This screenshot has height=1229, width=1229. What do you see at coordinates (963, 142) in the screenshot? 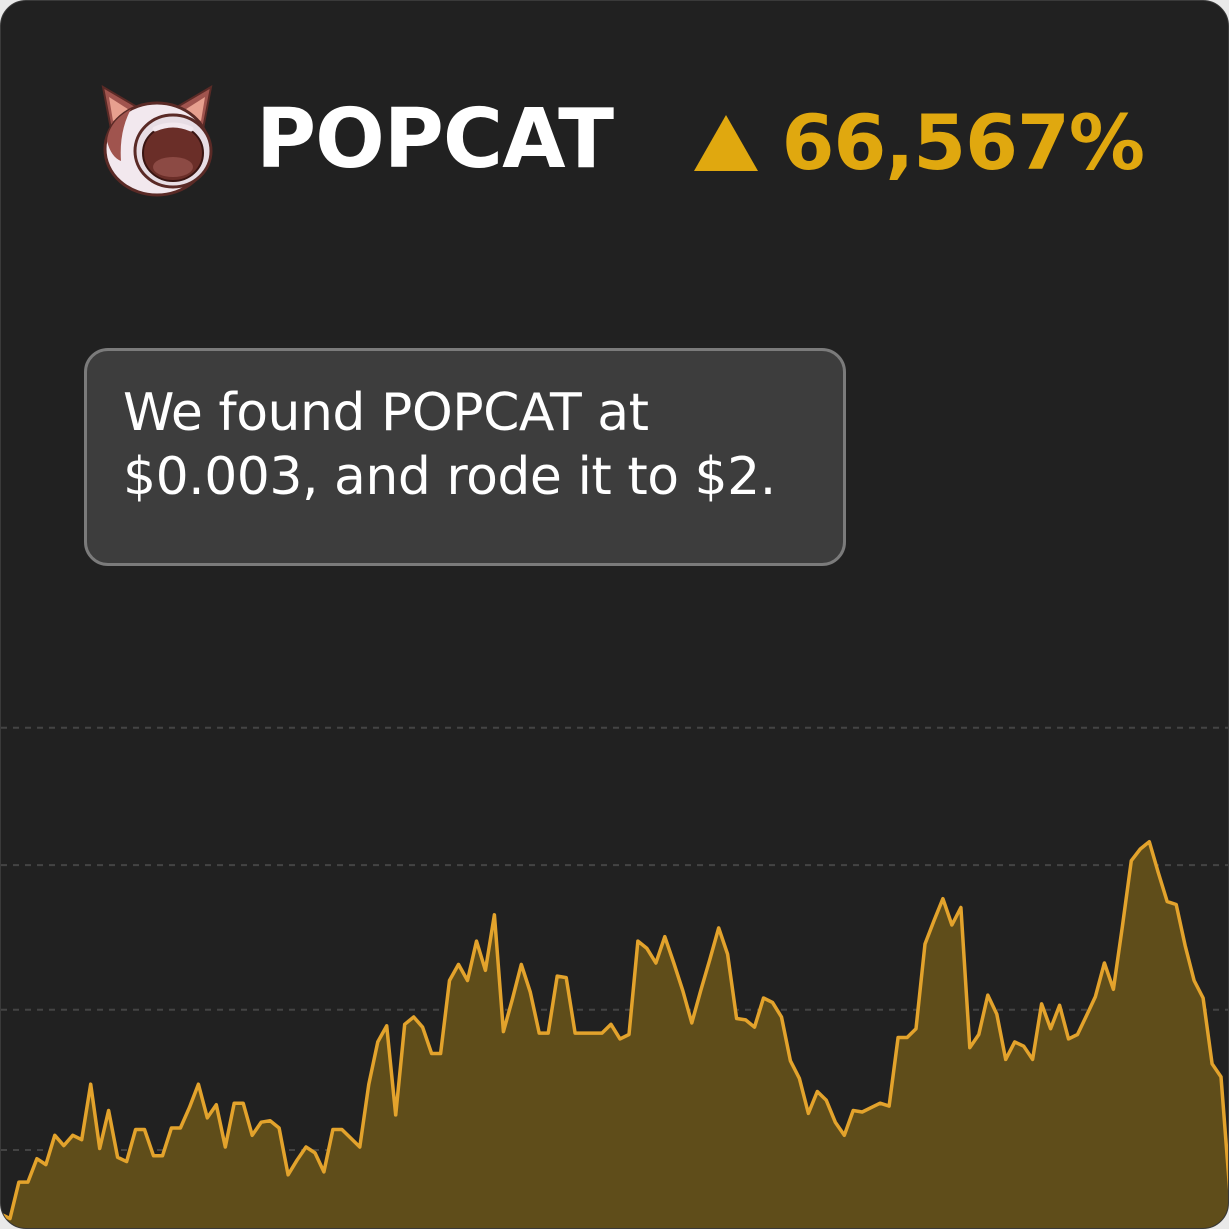
I see `price-change-value: 66,567%` at bounding box center [963, 142].